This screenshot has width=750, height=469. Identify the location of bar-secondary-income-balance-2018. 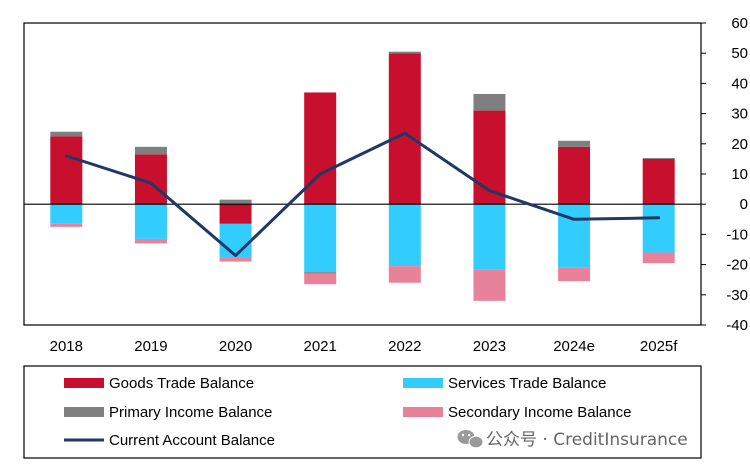
(66, 225).